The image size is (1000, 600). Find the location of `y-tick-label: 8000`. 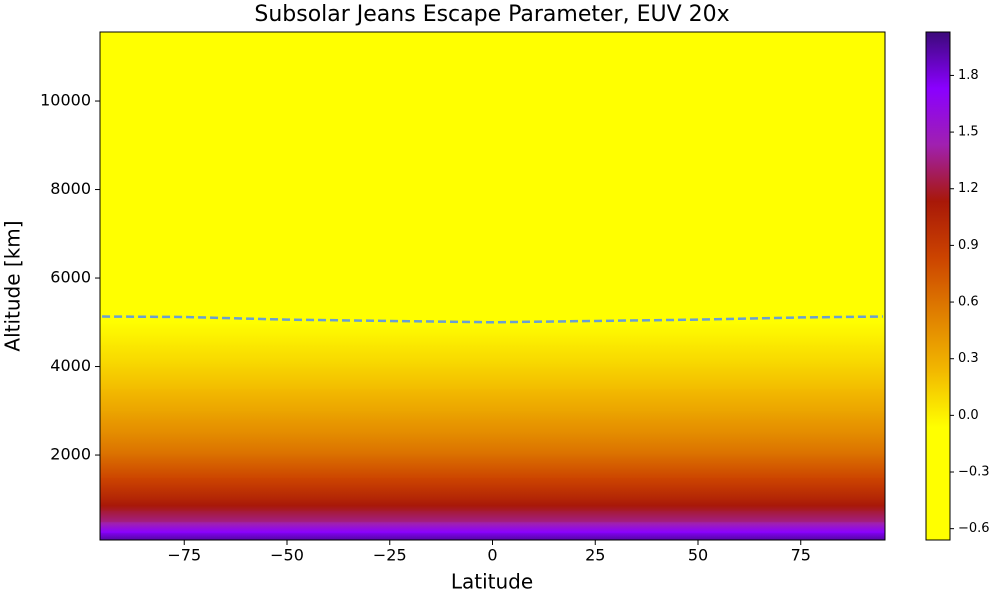

y-tick-label: 8000 is located at coordinates (70, 188).